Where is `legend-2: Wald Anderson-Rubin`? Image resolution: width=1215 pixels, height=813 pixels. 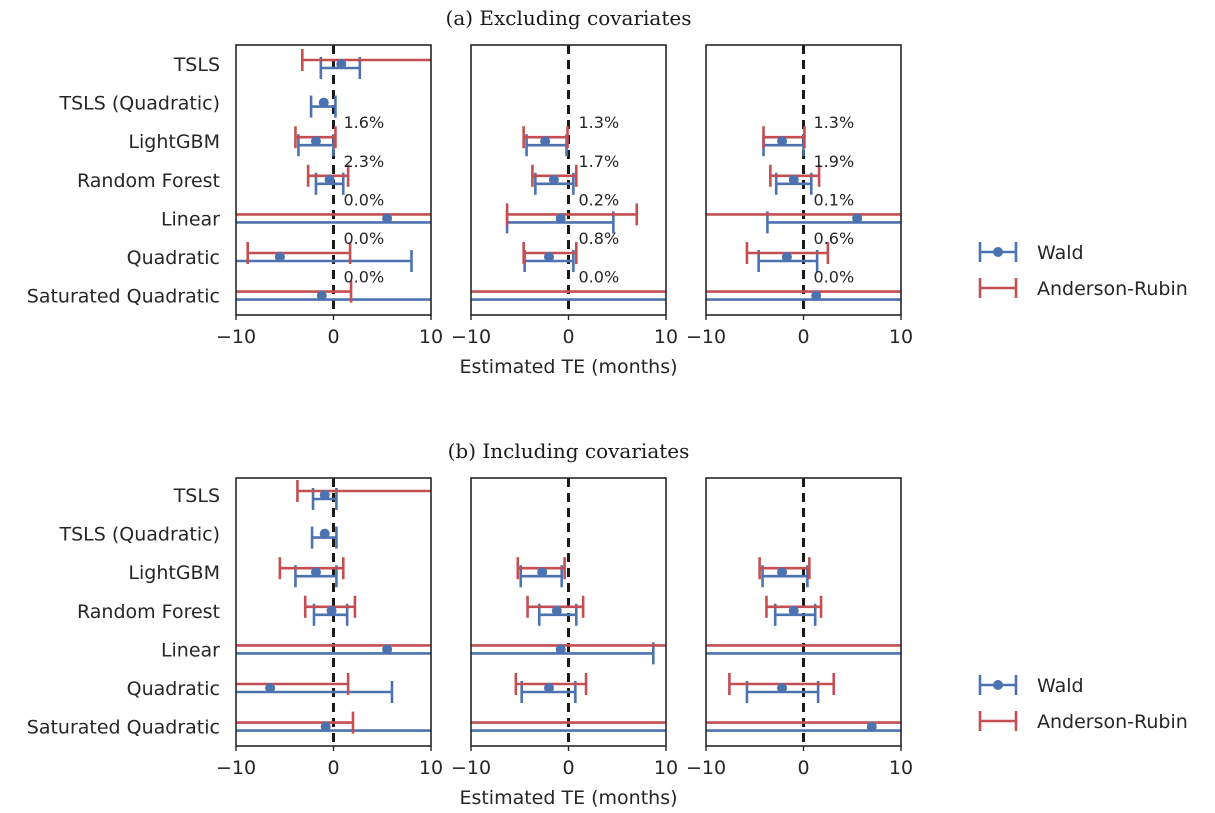
legend-2: Wald Anderson-Rubin is located at coordinates (1083, 704).